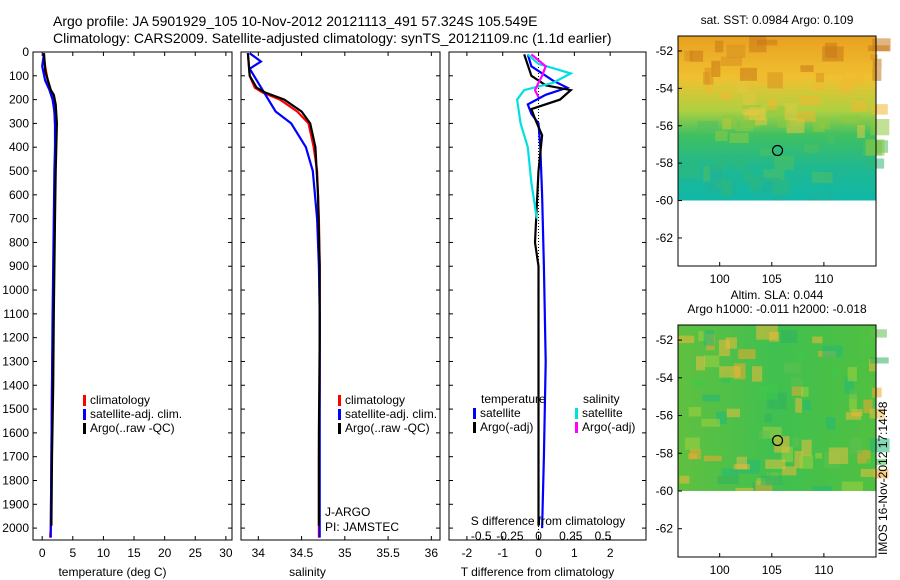 The width and height of the screenshot is (900, 580). I want to click on y-tick-label: 200, so click(19, 100).